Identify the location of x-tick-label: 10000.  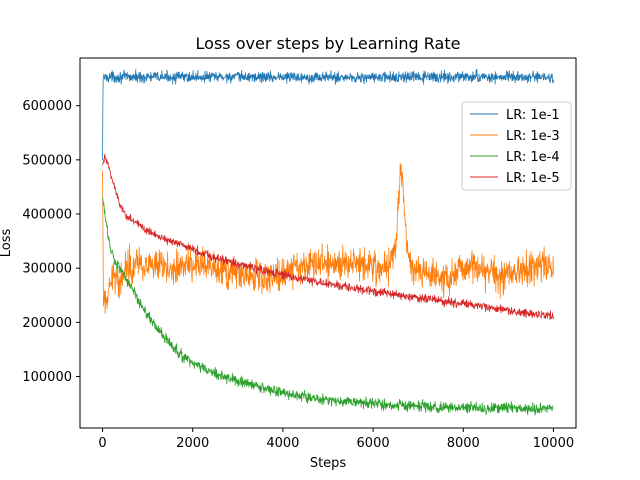
(553, 443).